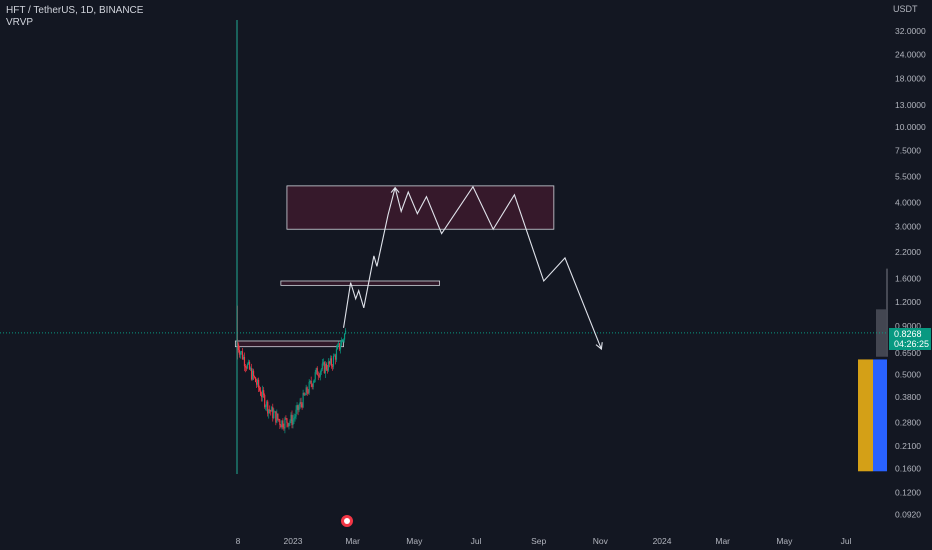  Describe the element at coordinates (908, 422) in the screenshot. I see `price-tick-label: 0.2800` at that location.